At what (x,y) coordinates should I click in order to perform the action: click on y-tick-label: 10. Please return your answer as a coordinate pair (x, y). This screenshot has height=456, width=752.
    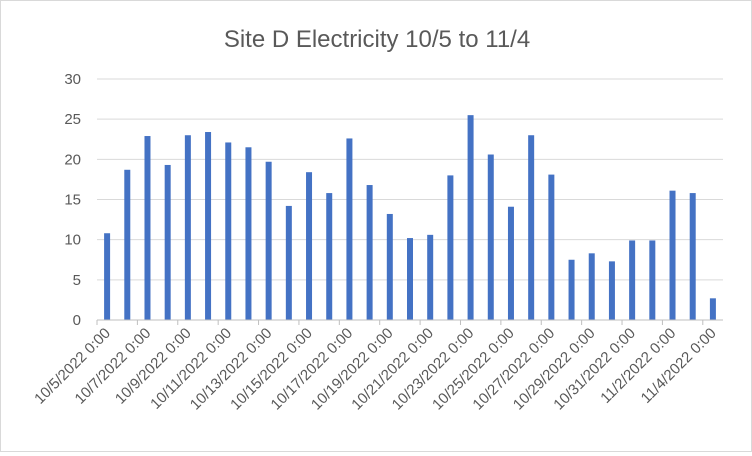
    Looking at the image, I should click on (72, 240).